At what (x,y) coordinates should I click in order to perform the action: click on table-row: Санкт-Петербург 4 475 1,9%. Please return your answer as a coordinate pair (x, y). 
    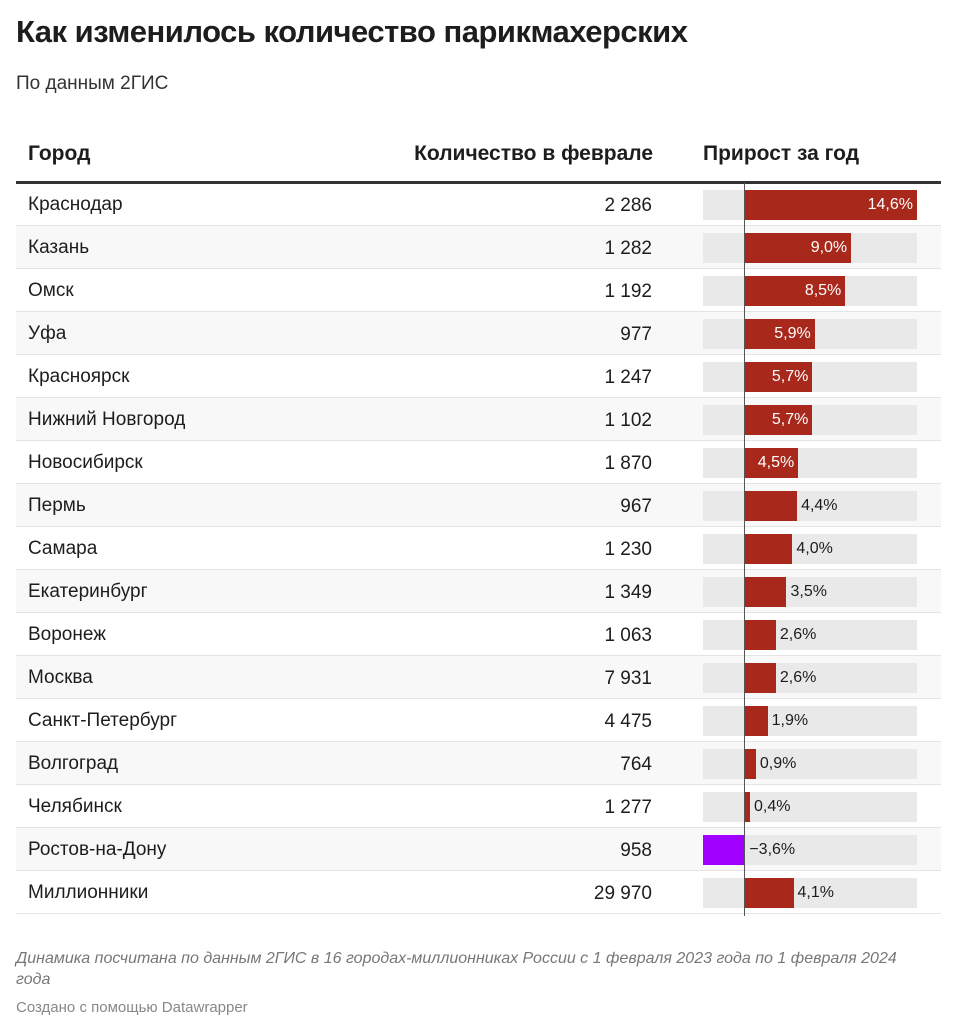
    Looking at the image, I should click on (478, 720).